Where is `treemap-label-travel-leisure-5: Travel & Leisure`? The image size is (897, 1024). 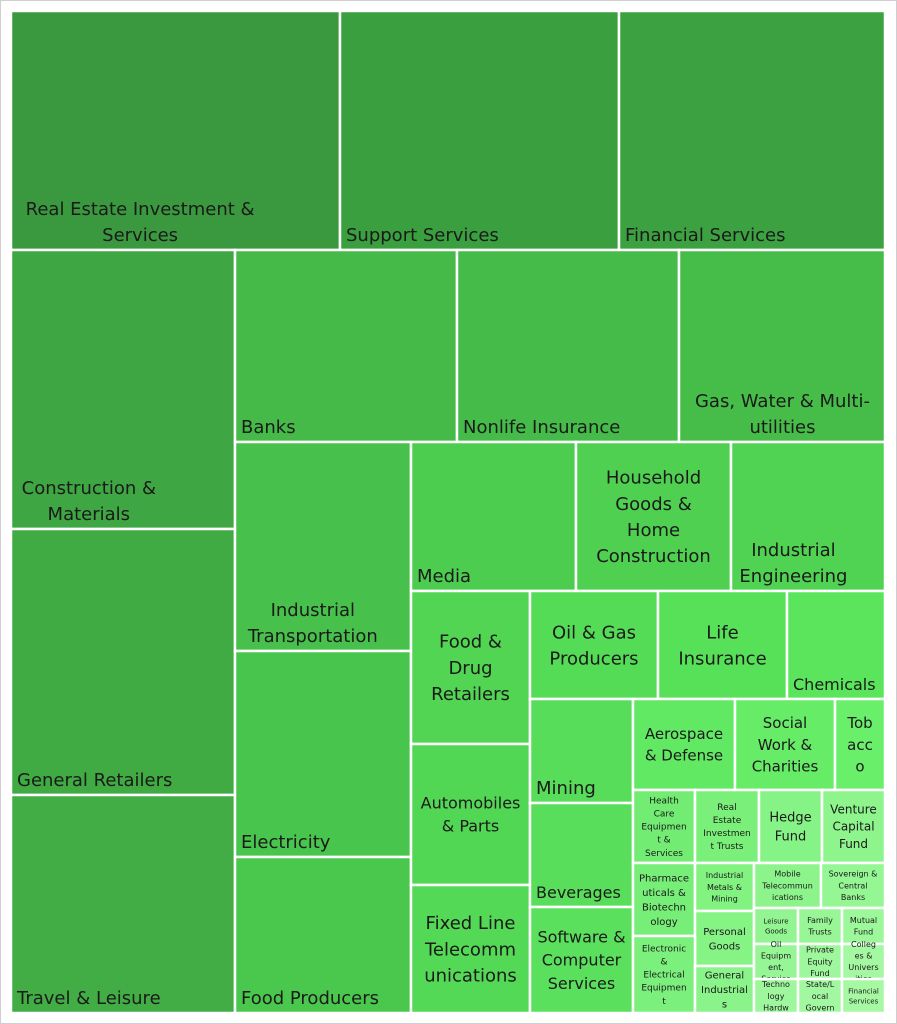 treemap-label-travel-leisure-5: Travel & Leisure is located at coordinates (88, 998).